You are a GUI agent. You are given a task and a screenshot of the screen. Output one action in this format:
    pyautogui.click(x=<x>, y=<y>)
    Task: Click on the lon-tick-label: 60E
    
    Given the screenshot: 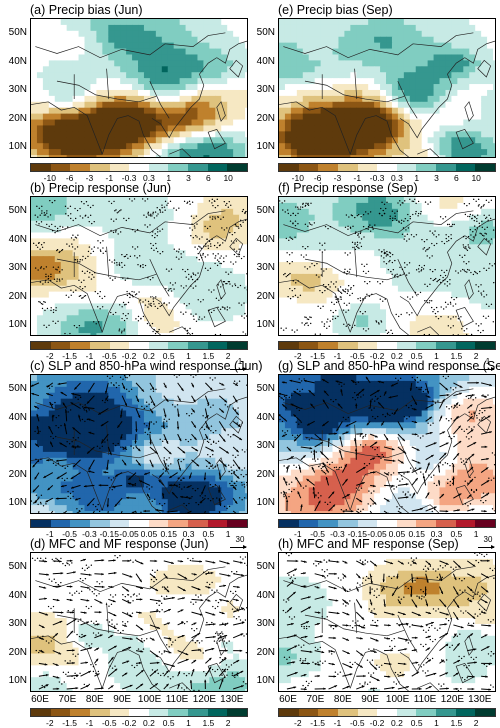 What is the action you would take?
    pyautogui.click(x=40, y=700)
    